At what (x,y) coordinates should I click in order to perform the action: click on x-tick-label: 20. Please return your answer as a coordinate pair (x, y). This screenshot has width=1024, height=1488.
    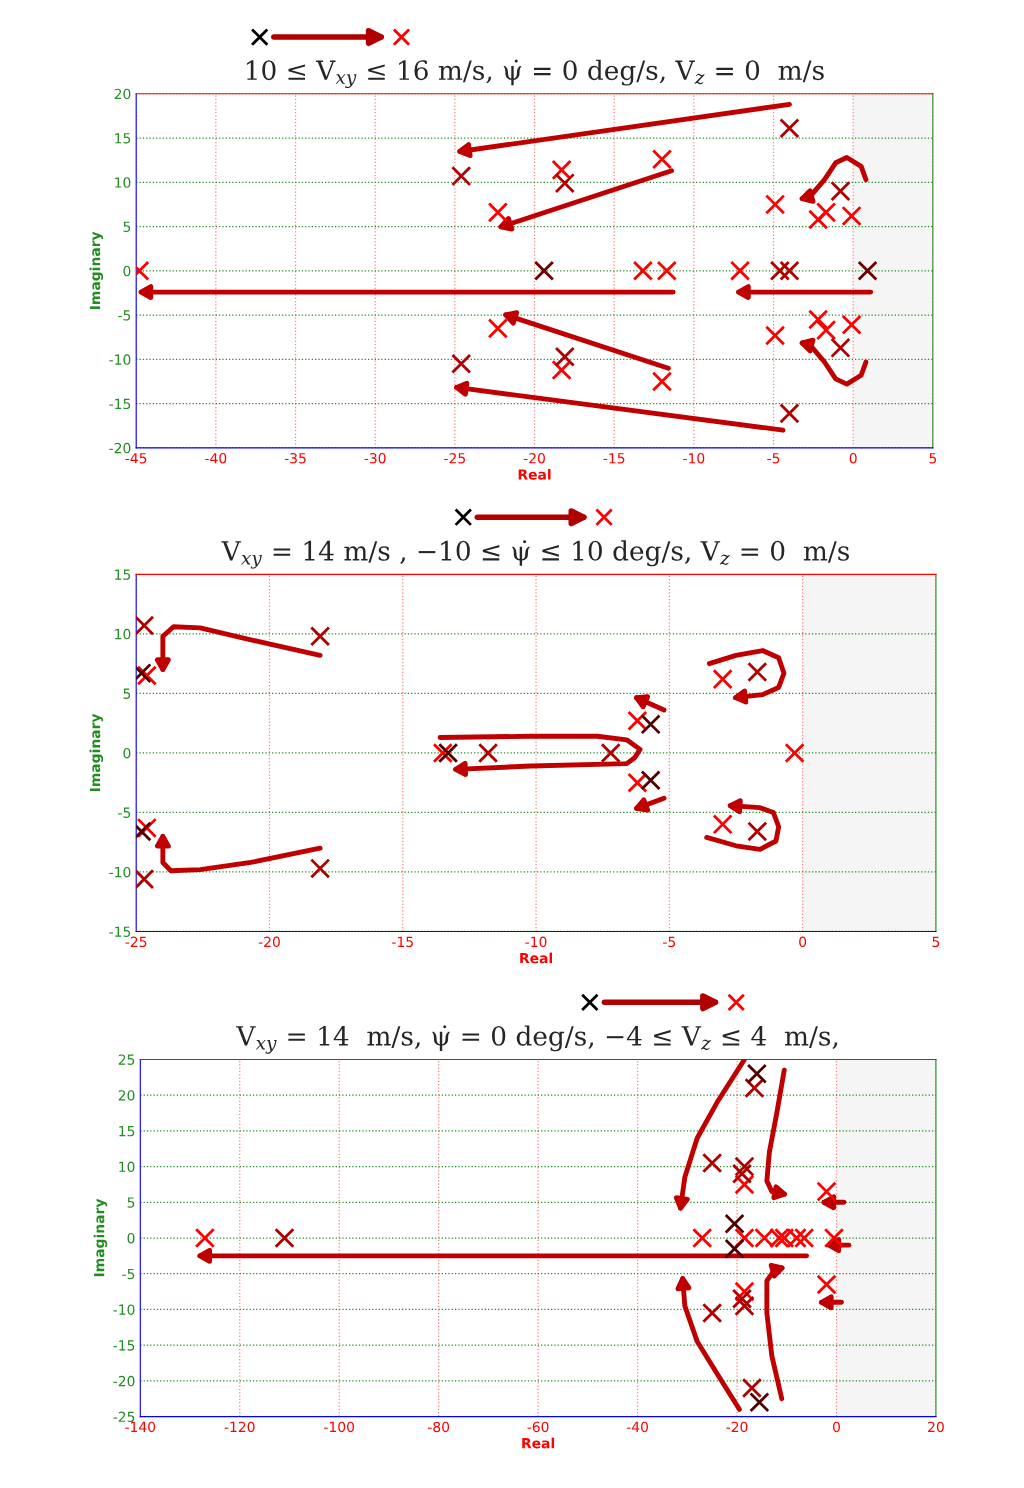
    Looking at the image, I should click on (936, 1427).